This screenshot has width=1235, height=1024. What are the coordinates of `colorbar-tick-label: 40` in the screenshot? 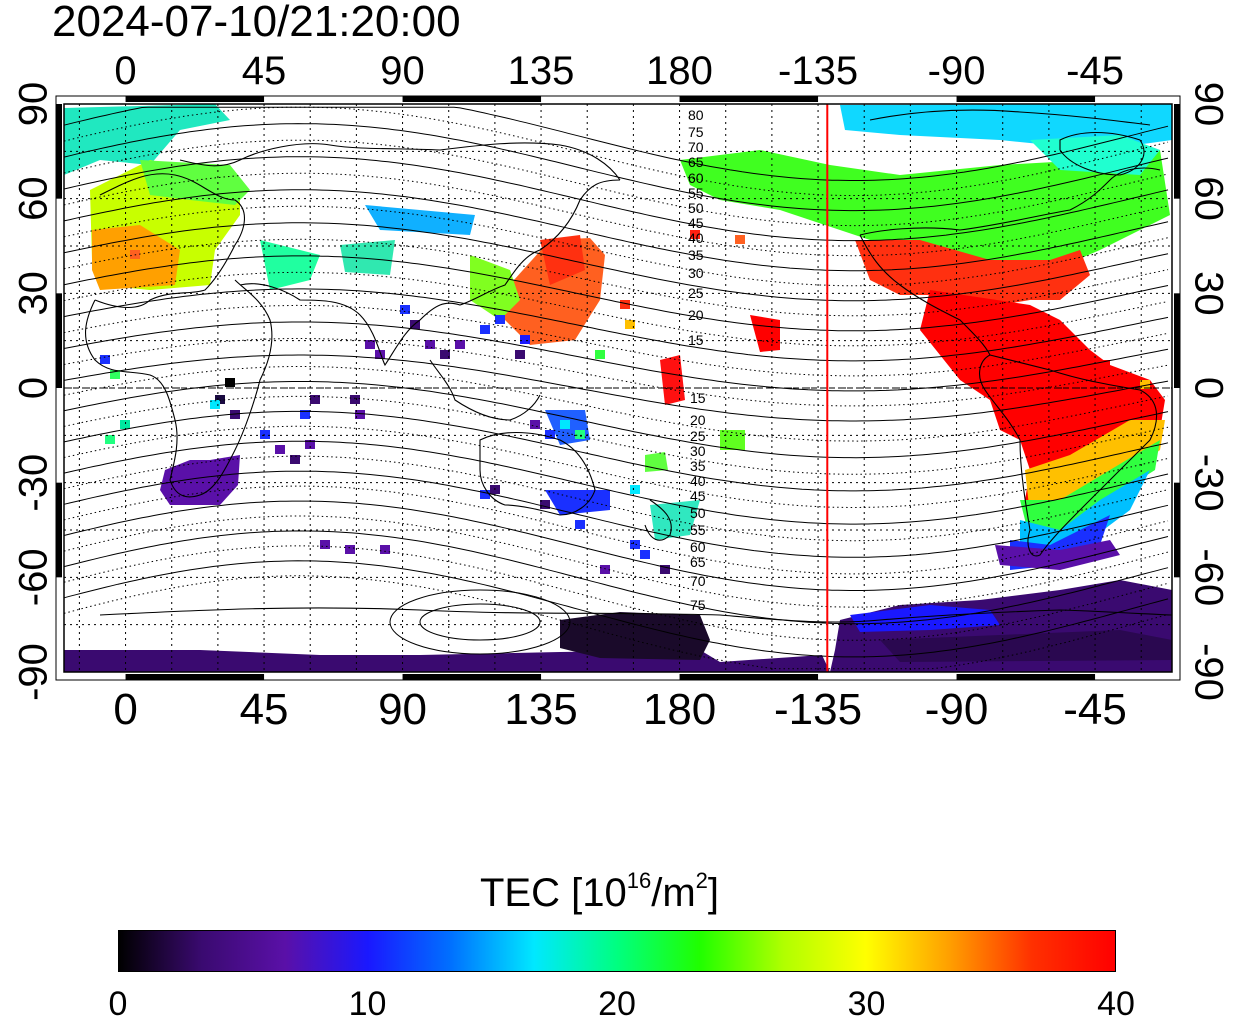 It's located at (1116, 1004).